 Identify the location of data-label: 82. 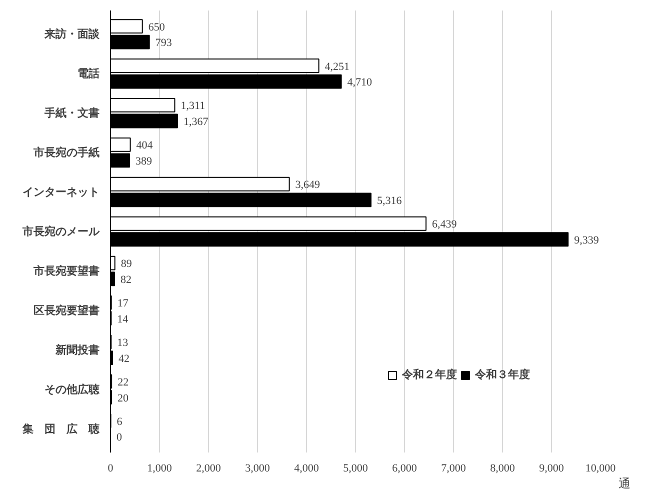
(126, 280).